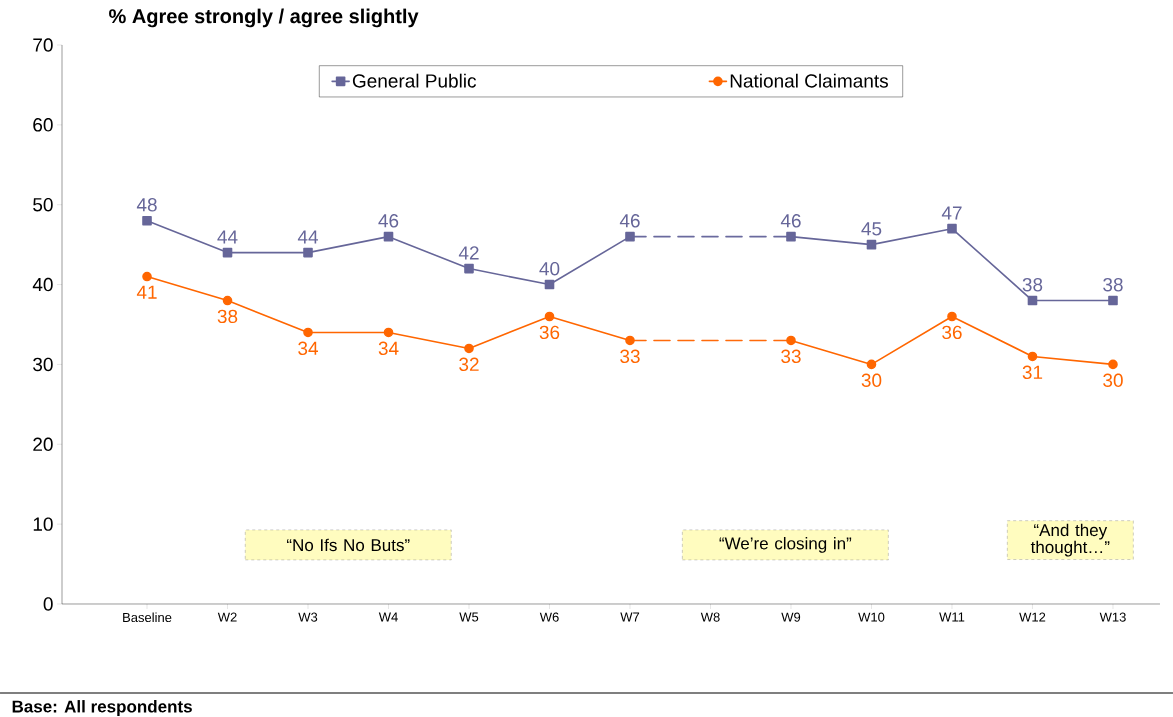 Image resolution: width=1173 pixels, height=717 pixels. I want to click on annotation: “And they thought…”, so click(1070, 540).